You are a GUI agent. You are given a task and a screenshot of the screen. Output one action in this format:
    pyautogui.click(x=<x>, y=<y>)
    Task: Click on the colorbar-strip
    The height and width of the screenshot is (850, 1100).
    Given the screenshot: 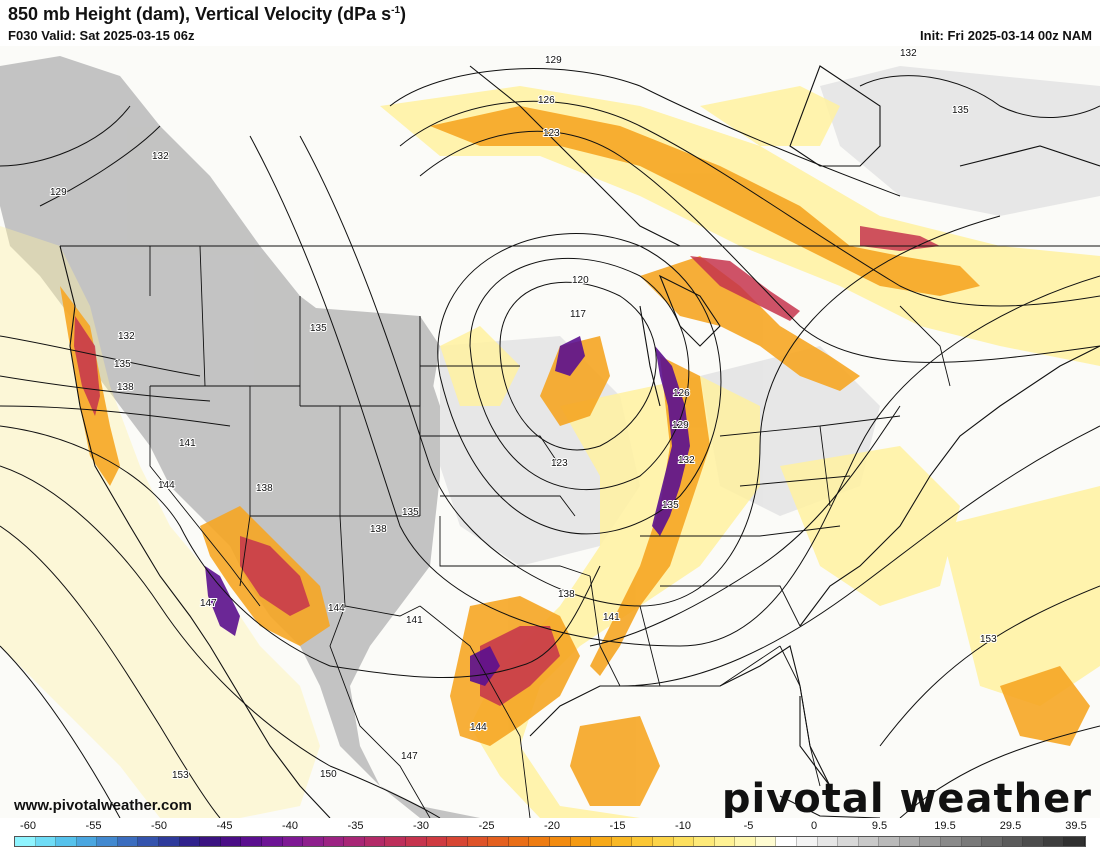 What is the action you would take?
    pyautogui.click(x=550, y=841)
    